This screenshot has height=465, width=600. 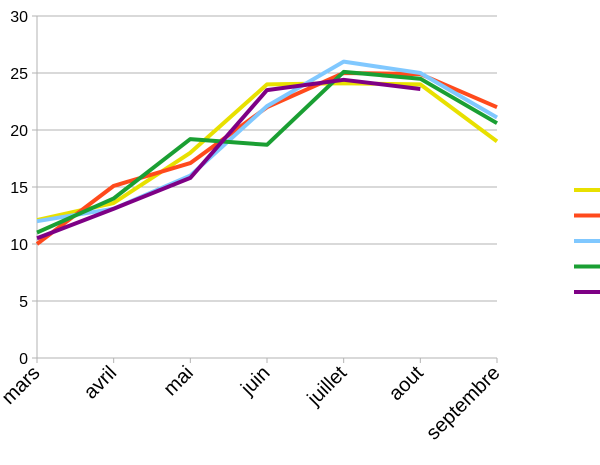 I want to click on y-tick-label: 20, so click(x=19, y=131).